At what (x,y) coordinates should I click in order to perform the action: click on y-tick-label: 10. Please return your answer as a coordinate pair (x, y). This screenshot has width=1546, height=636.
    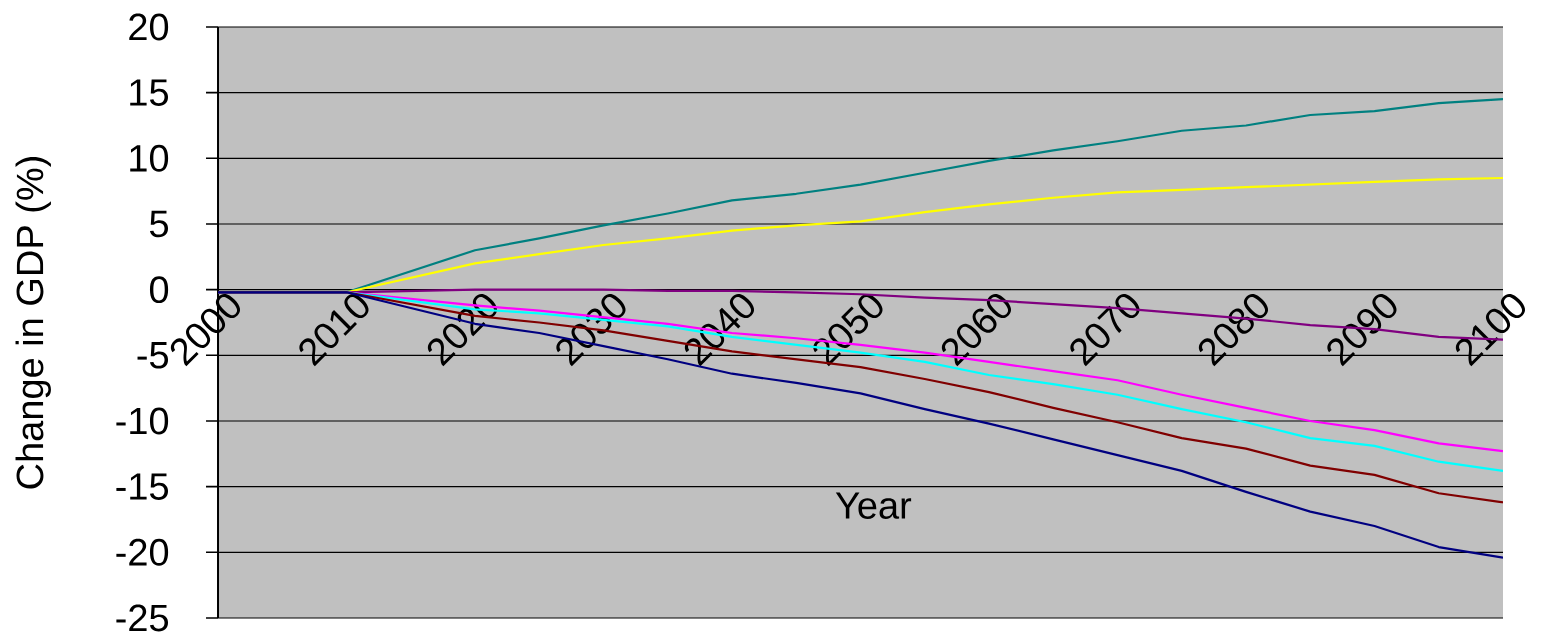
    Looking at the image, I should click on (149, 158).